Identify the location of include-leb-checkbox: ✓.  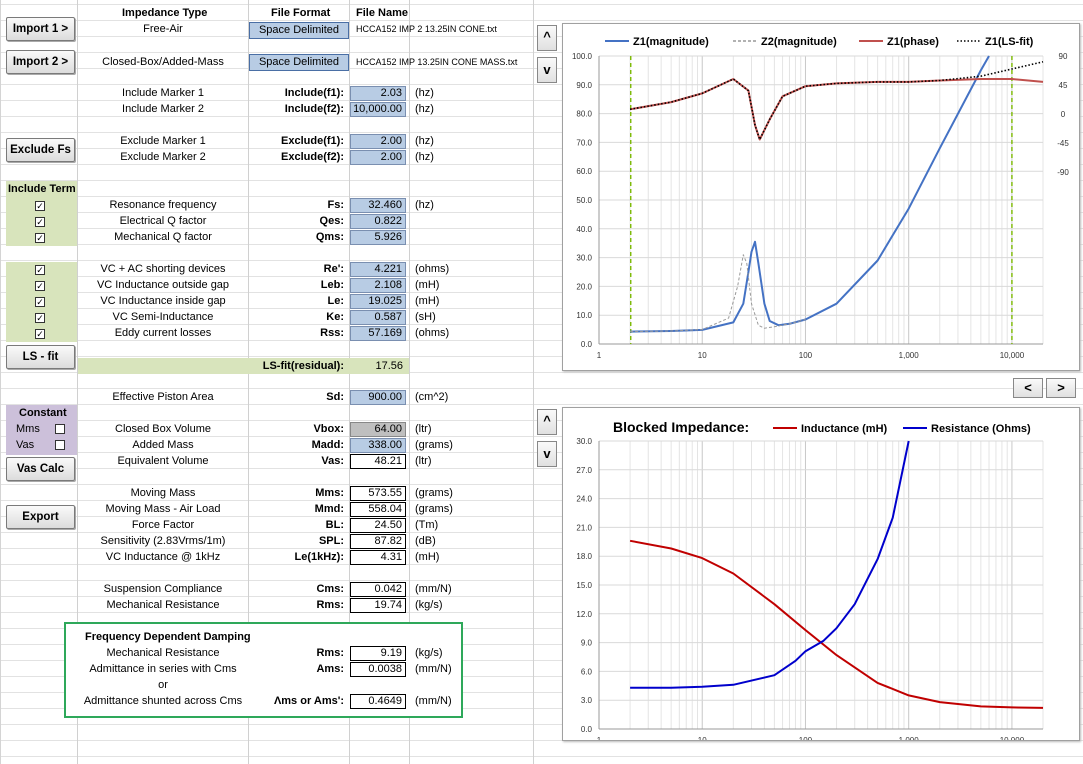
(40, 286).